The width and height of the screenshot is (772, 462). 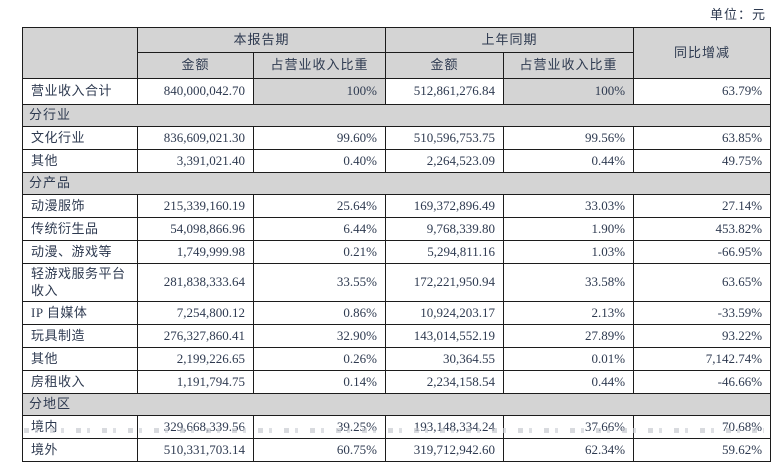 I want to click on cell-amount-current: 840,000,042.70, so click(x=195, y=91).